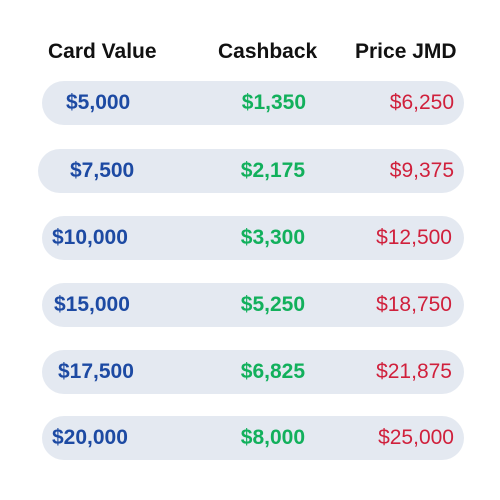 This screenshot has height=500, width=500. I want to click on price-cell: $9,375, so click(421, 170).